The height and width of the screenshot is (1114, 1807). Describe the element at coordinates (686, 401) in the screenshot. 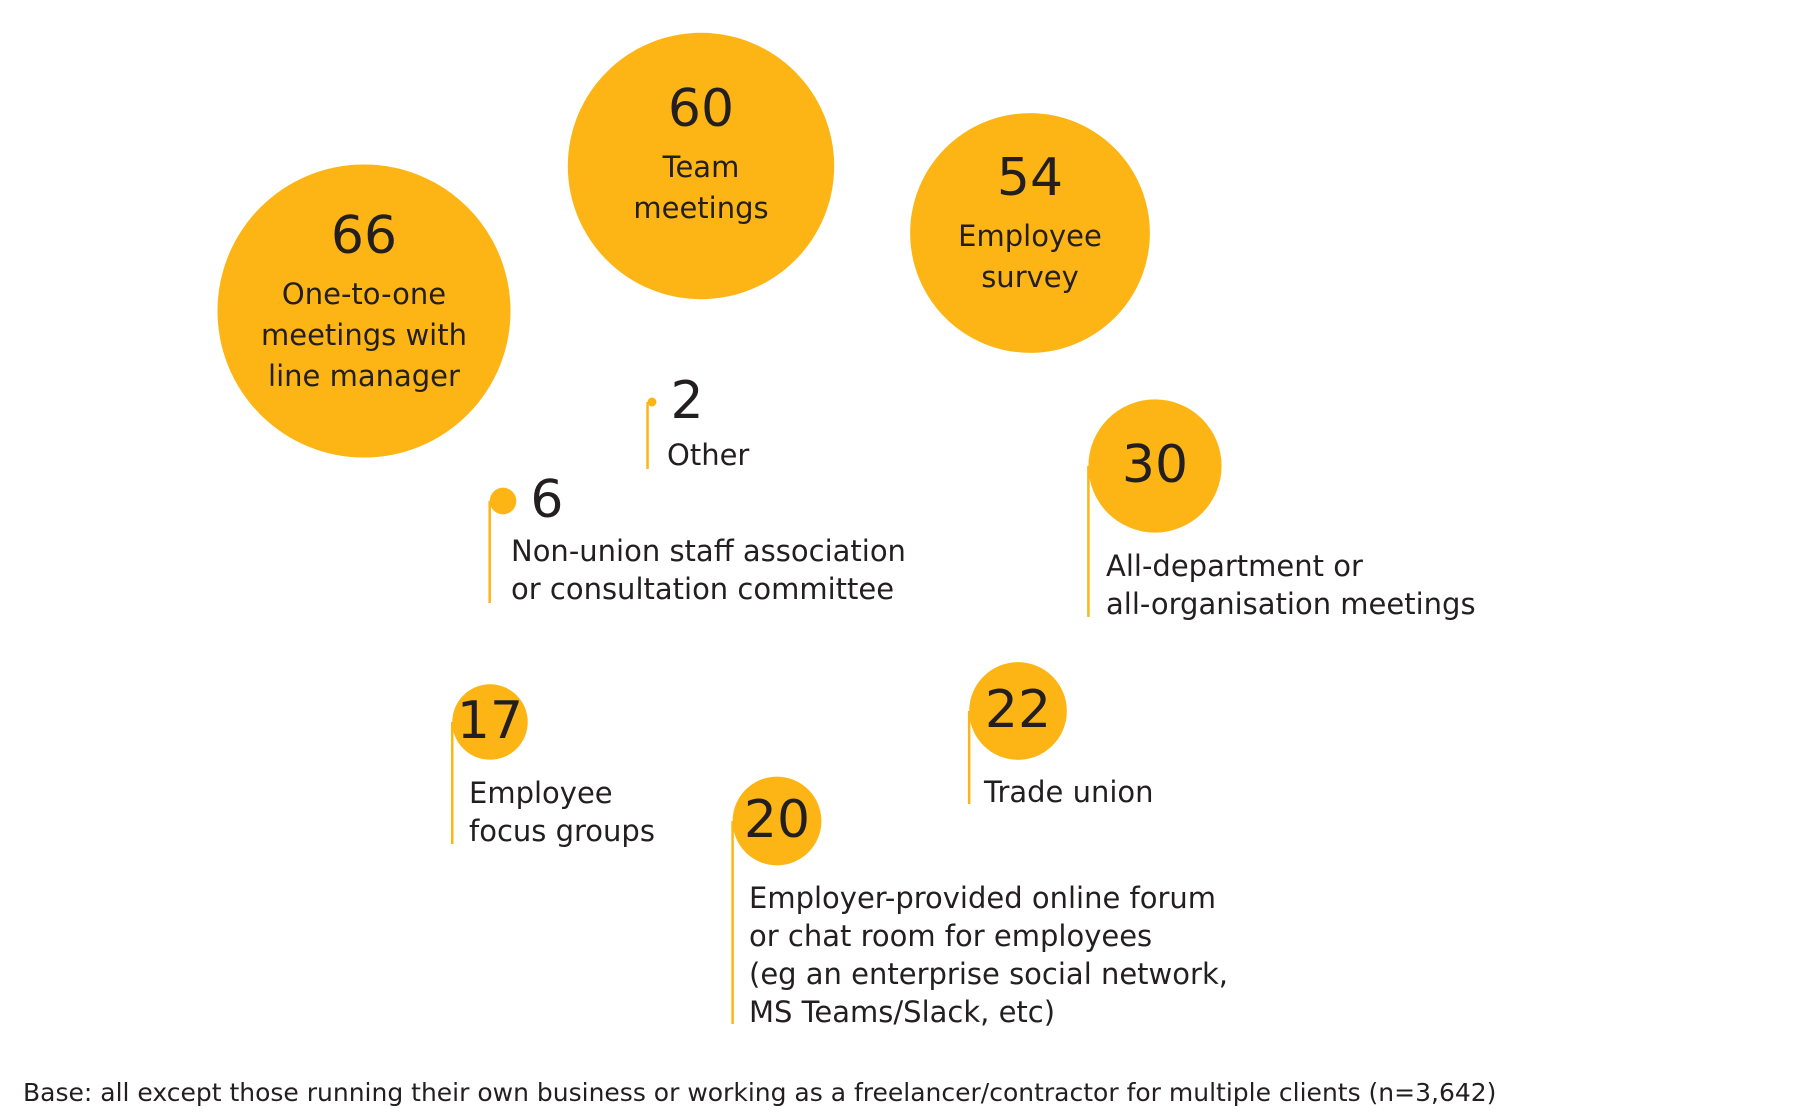

I see `value-label: 2` at that location.